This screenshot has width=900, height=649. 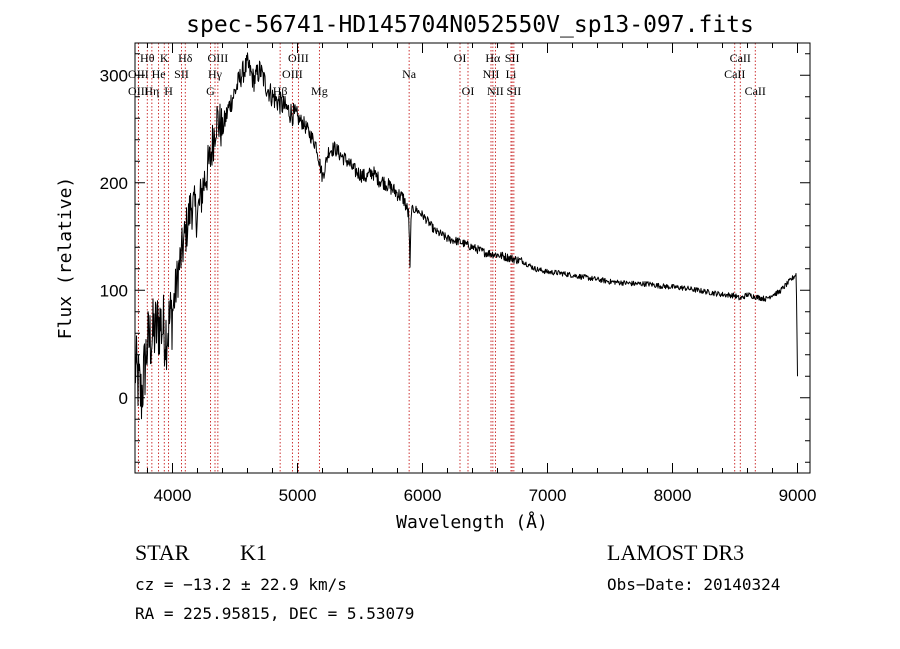 What do you see at coordinates (114, 183) in the screenshot?
I see `y-tick-label: 200` at bounding box center [114, 183].